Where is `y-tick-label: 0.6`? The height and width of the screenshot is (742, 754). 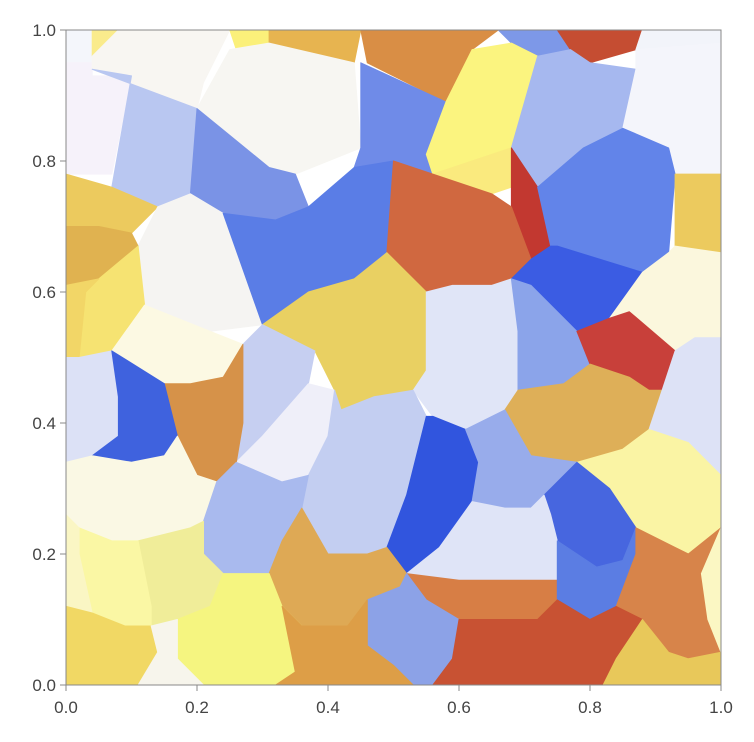 y-tick-label: 0.6 is located at coordinates (44, 292).